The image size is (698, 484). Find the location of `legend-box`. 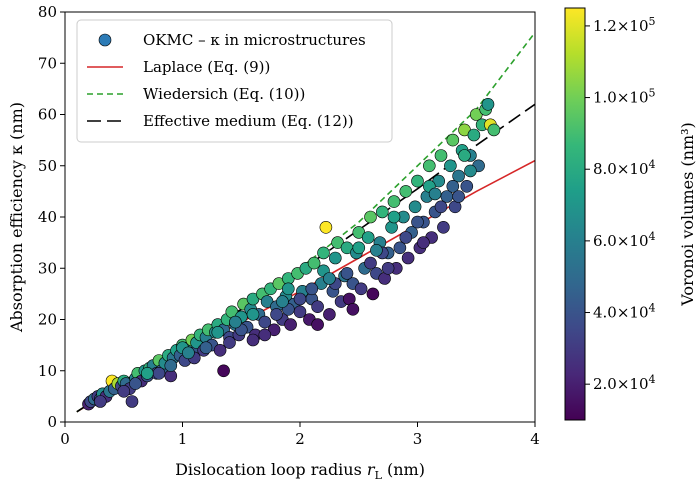

legend-box is located at coordinates (234, 81).